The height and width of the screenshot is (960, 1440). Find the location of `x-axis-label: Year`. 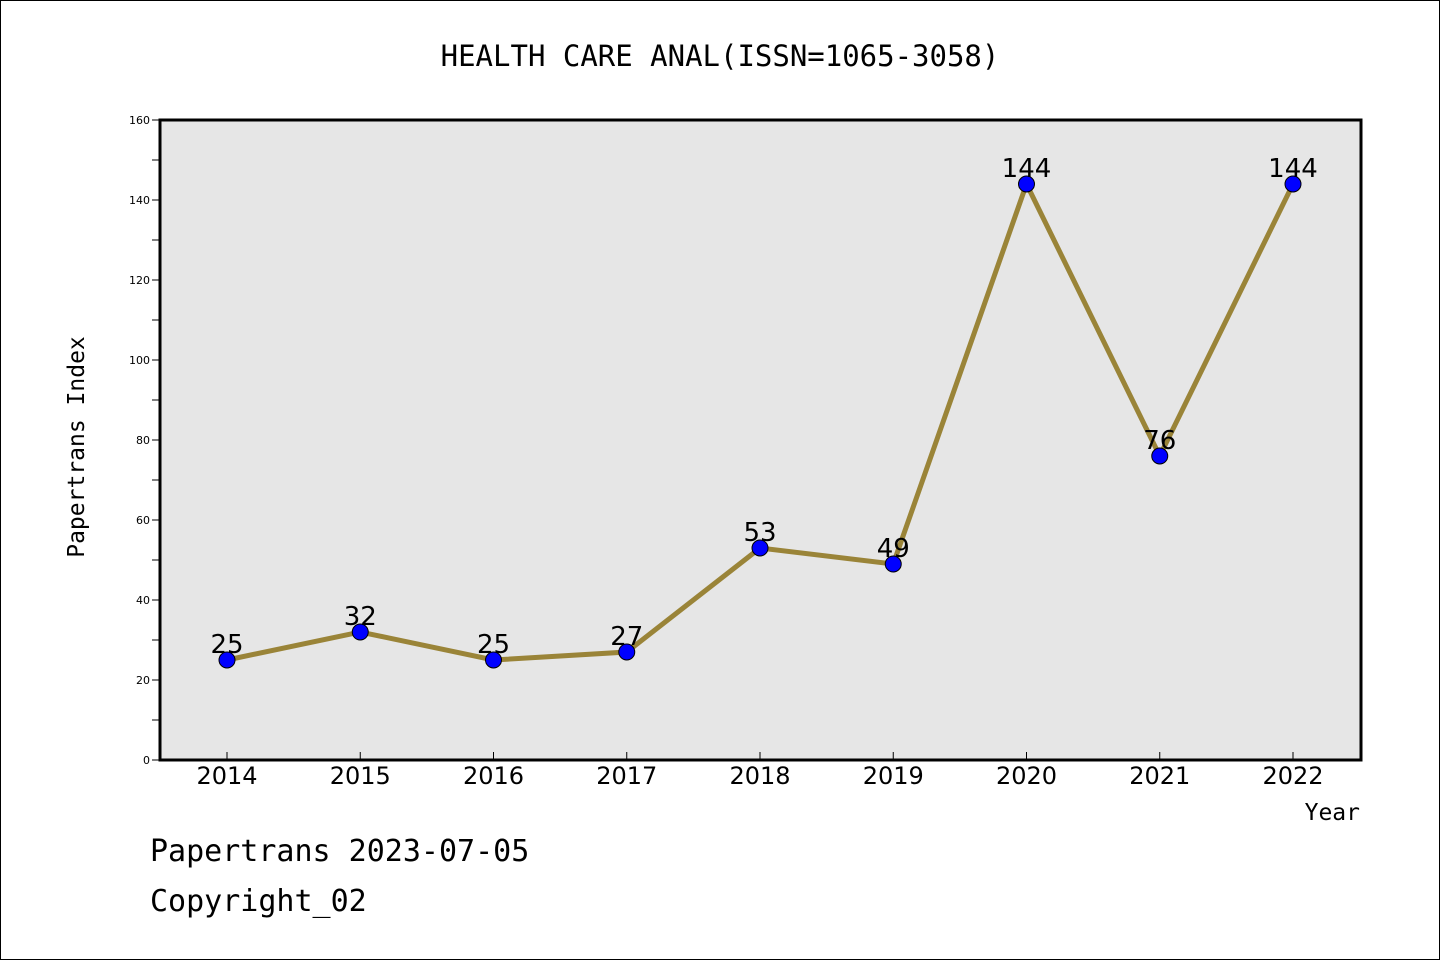

x-axis-label: Year is located at coordinates (1332, 813).